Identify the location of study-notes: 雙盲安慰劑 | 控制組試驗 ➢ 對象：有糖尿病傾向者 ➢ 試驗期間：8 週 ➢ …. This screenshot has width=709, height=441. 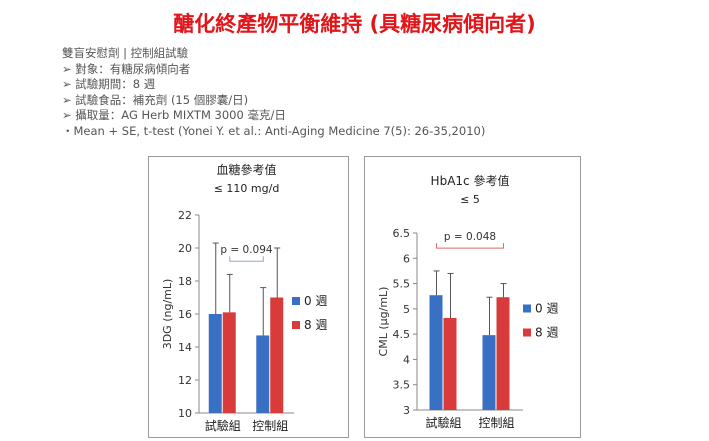
(273, 93).